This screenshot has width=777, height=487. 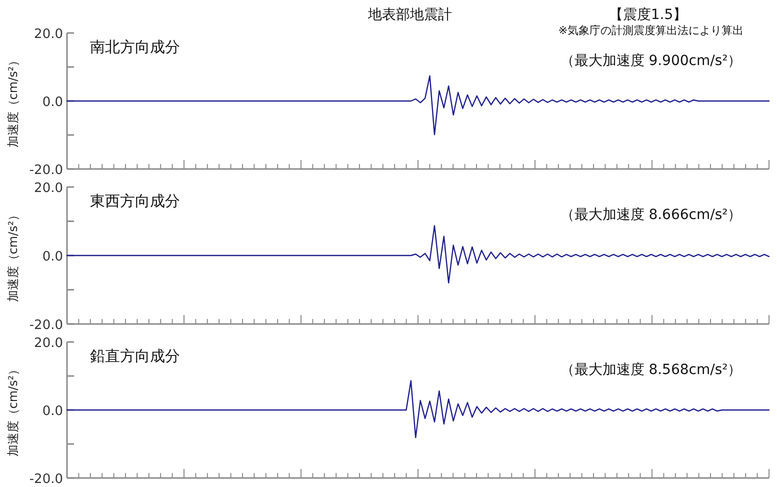 What do you see at coordinates (651, 370) in the screenshot?
I see `annotation: （最大加速度 8.568cm/s²）` at bounding box center [651, 370].